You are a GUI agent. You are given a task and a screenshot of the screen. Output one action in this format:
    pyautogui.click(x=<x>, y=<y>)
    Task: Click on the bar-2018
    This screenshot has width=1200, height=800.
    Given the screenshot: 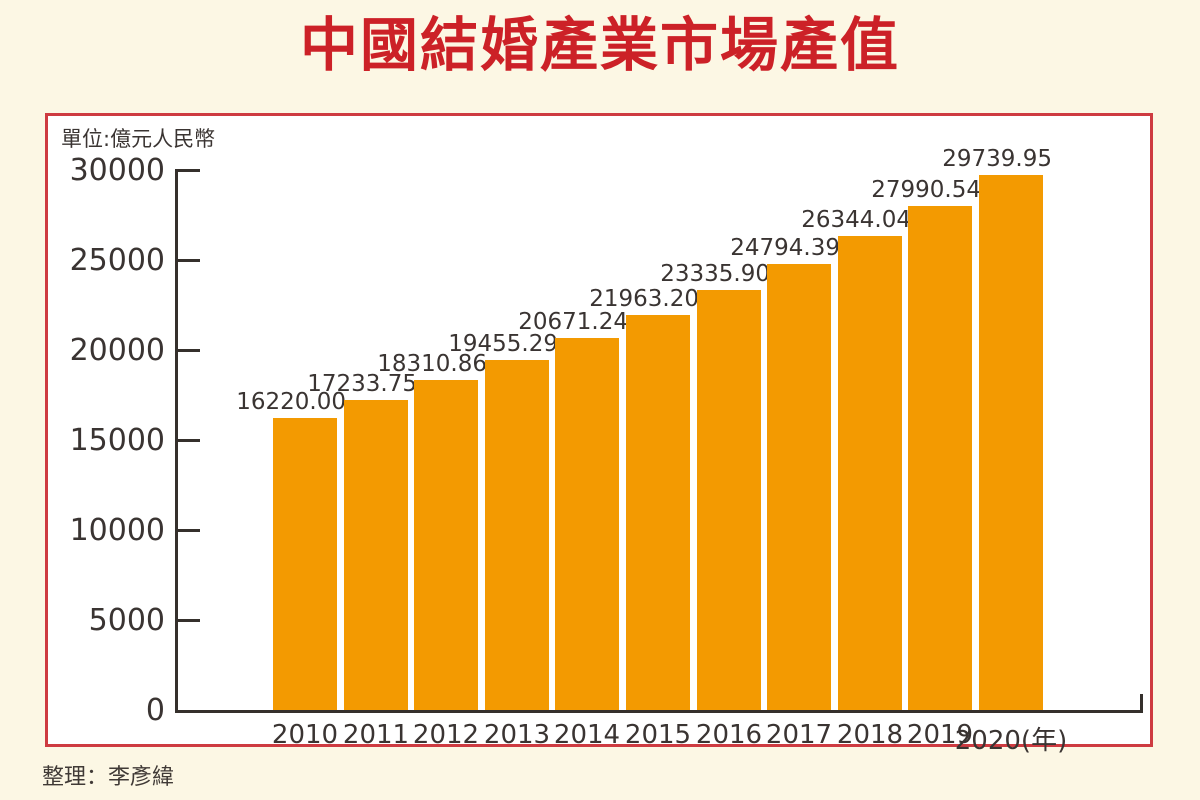 What is the action you would take?
    pyautogui.click(x=870, y=473)
    